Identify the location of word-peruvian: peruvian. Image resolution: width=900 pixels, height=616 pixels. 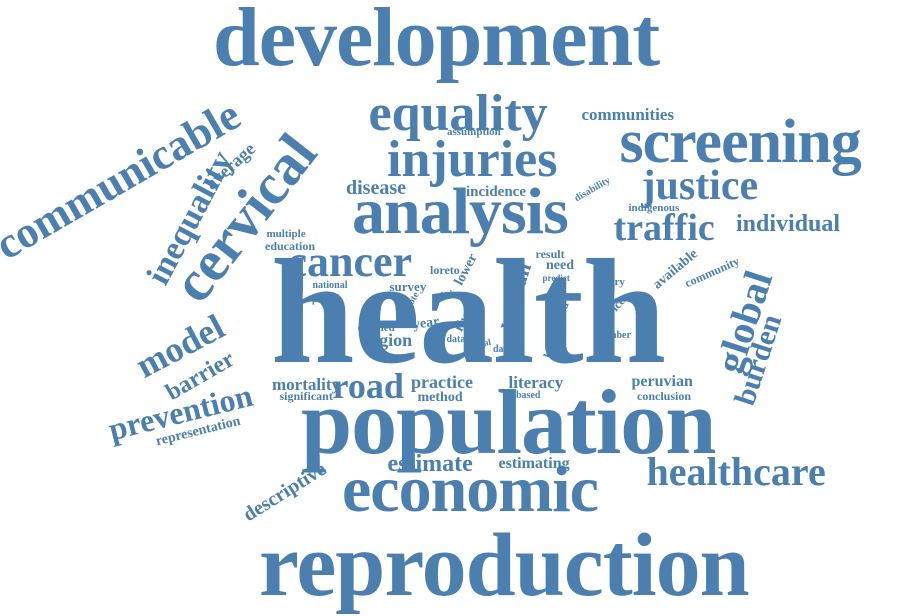
(662, 381).